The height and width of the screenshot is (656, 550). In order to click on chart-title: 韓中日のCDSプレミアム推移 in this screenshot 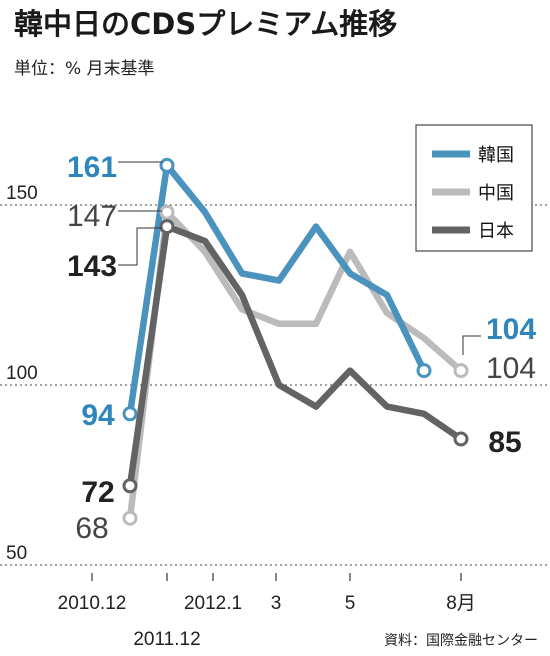, I will do `click(205, 24)`.